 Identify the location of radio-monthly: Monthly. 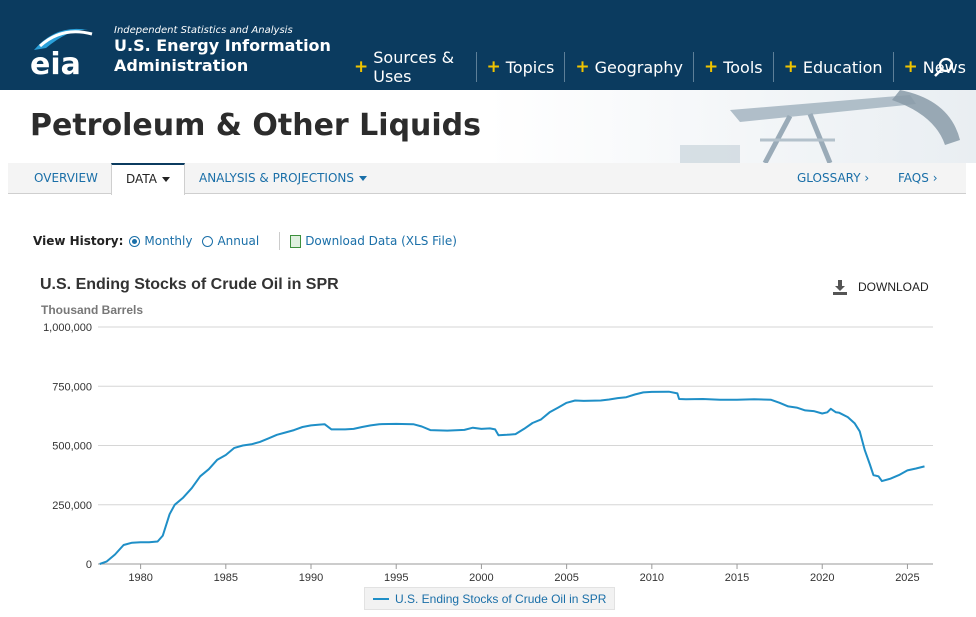
(160, 241).